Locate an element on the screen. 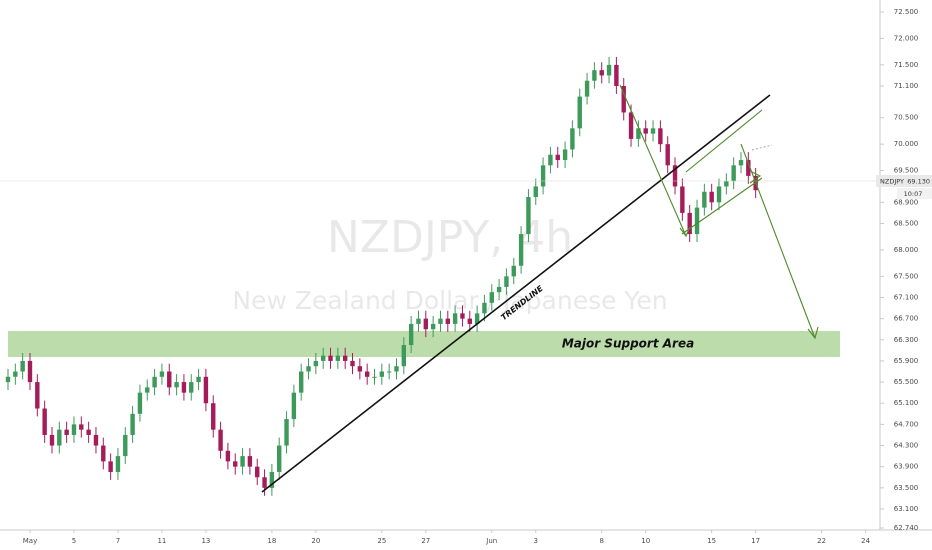 Image resolution: width=932 pixels, height=550 pixels. y-tick-label: 66.300 is located at coordinates (906, 340).